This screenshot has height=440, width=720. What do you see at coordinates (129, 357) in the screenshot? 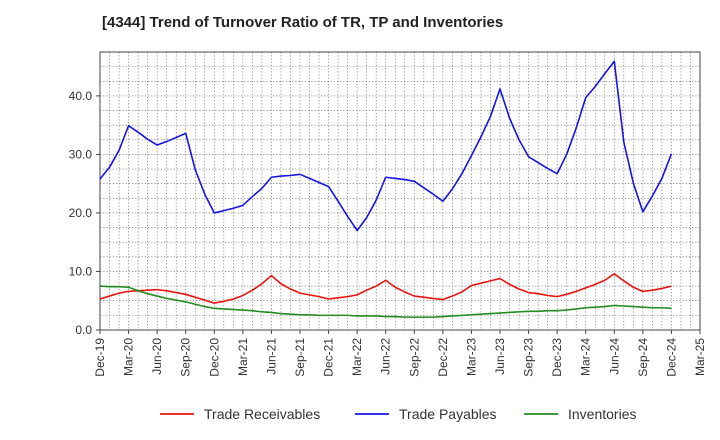
I see `x-tick-label: Mar-20` at bounding box center [129, 357].